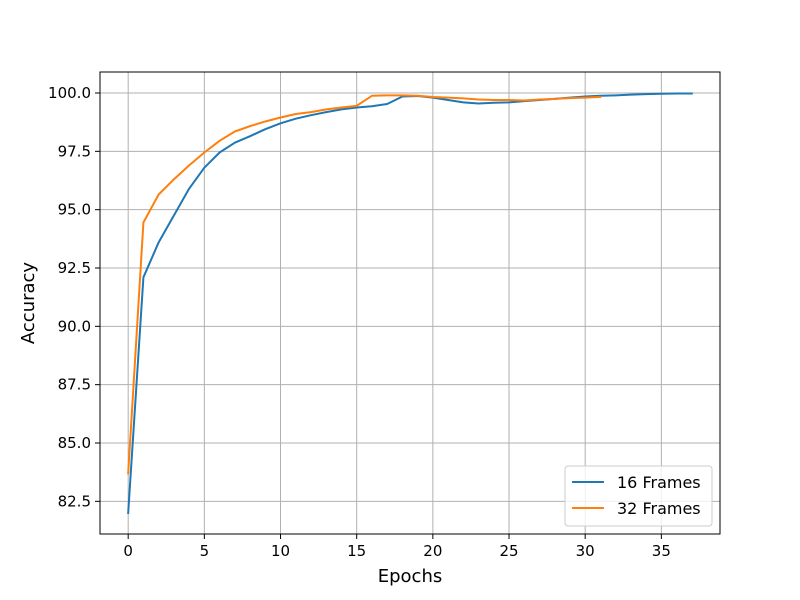 Image resolution: width=800 pixels, height=600 pixels. What do you see at coordinates (205, 551) in the screenshot?
I see `x-tick-label: 5` at bounding box center [205, 551].